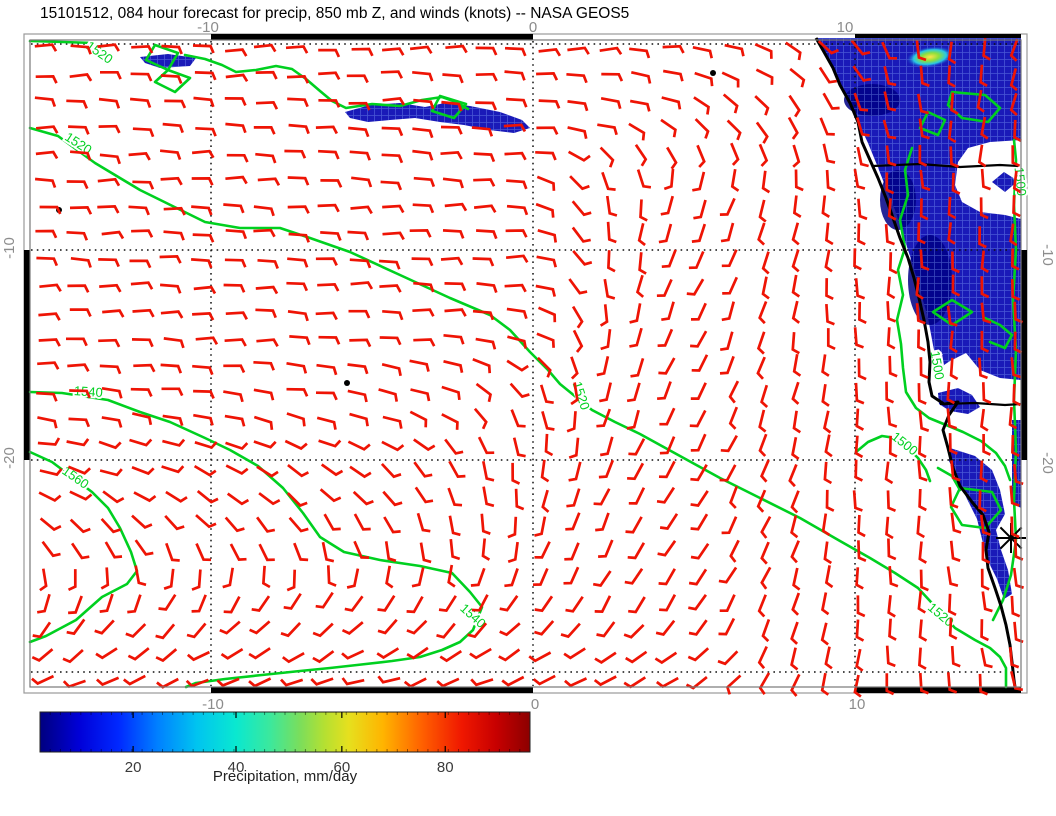  What do you see at coordinates (1024, 355) in the screenshot?
I see `neatline-band-right` at bounding box center [1024, 355].